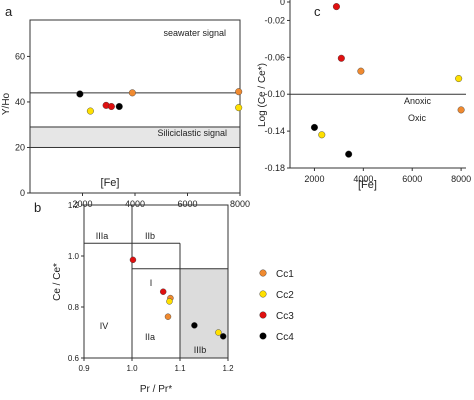 The image size is (474, 400). Describe the element at coordinates (150, 236) in the screenshot. I see `field-IIb: IIb` at that location.